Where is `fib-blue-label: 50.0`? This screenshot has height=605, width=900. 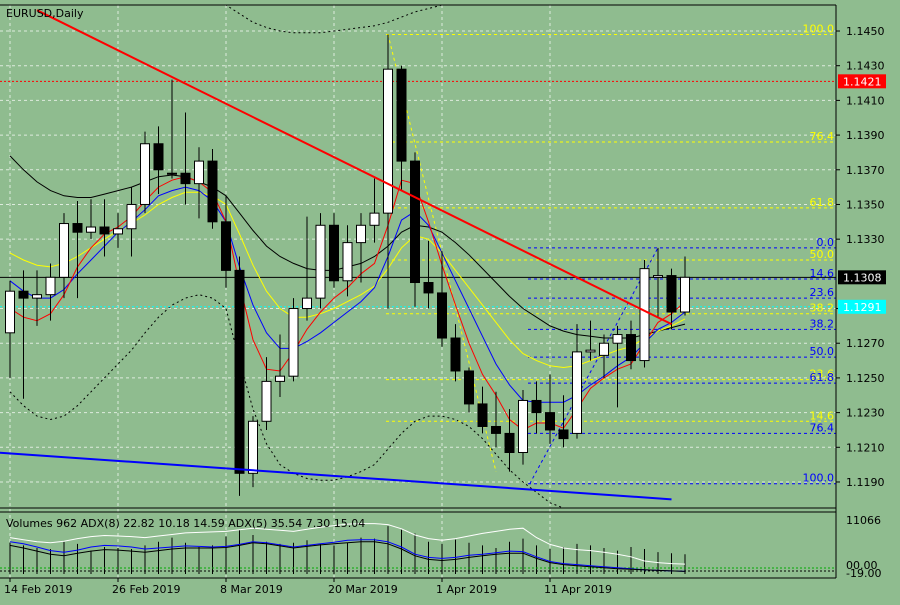
fib-blue-label: 50.0 is located at coordinates (822, 351).